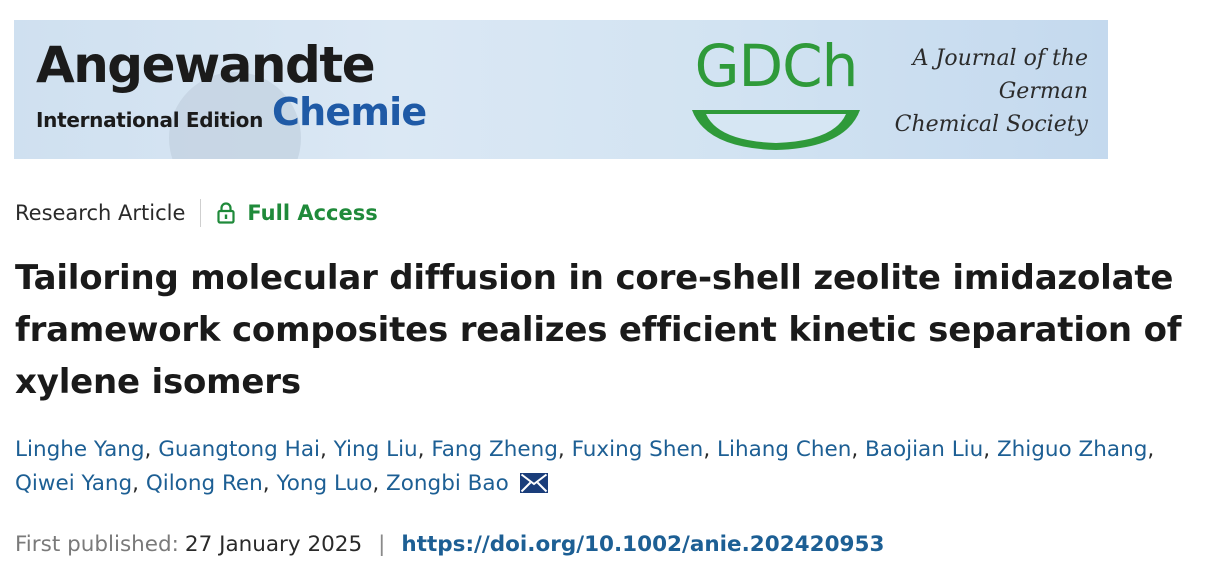 This screenshot has height=567, width=1211. I want to click on journal-title: Angewandte, so click(206, 65).